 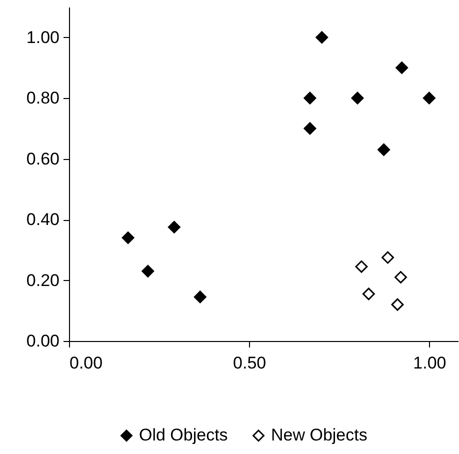 I want to click on x-tick-label: 1.00, so click(x=429, y=363).